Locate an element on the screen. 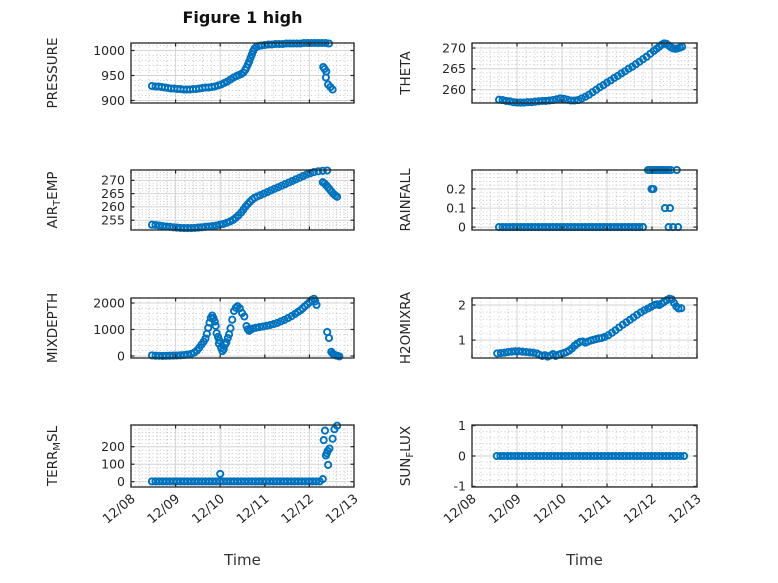 This screenshot has width=778, height=583. y-axis-label-air-temp: AIRTEMP is located at coordinates (54, 199).